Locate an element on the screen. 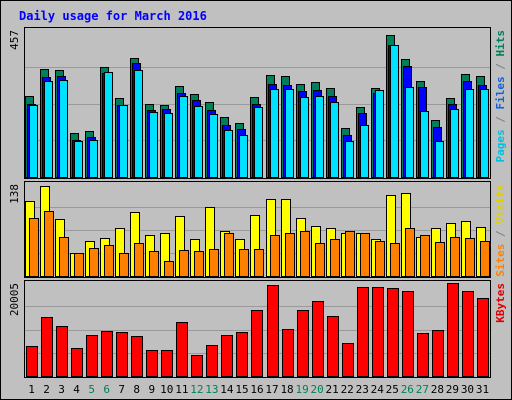  hits-panel-legend-label: Pages / Files / Hits is located at coordinates (500, 96).